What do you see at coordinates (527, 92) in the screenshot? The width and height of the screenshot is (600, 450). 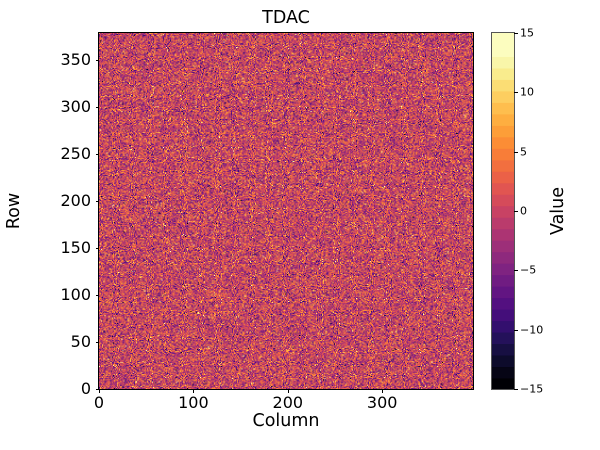 I see `colorbar-tick-label: 10` at bounding box center [527, 92].